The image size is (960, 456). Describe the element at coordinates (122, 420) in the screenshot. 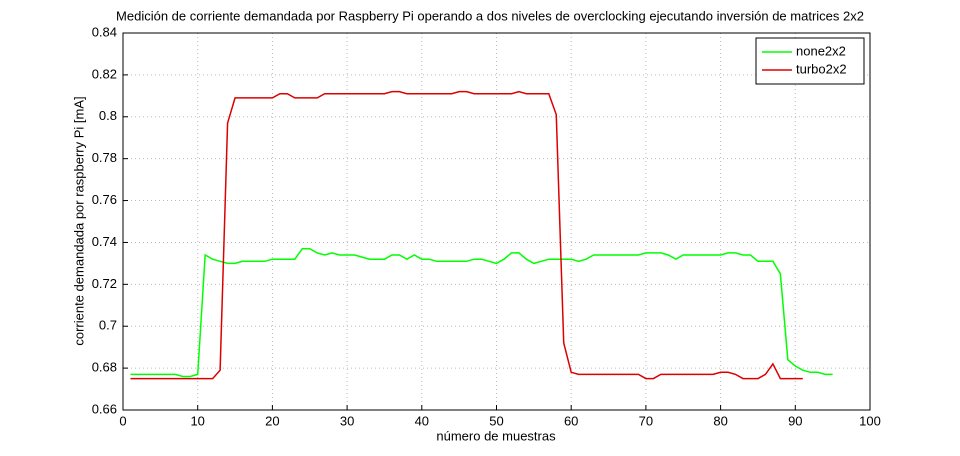

I see `x-tick-label: 0` at that location.